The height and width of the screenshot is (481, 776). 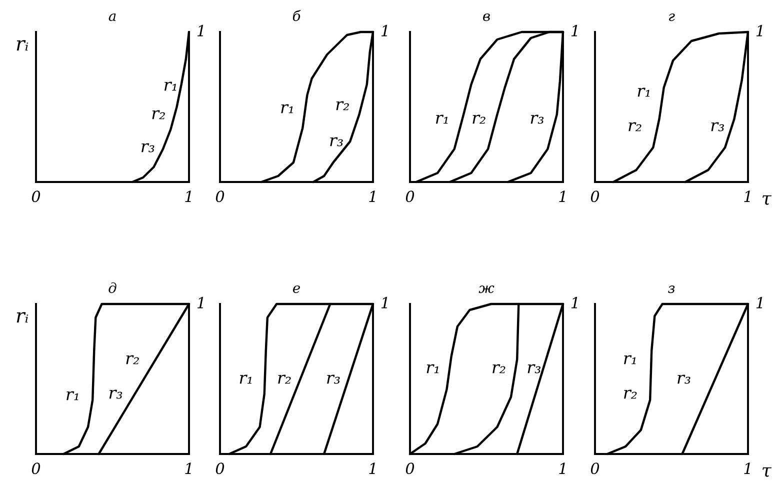 I want to click on chart-title: г, so click(x=671, y=17).